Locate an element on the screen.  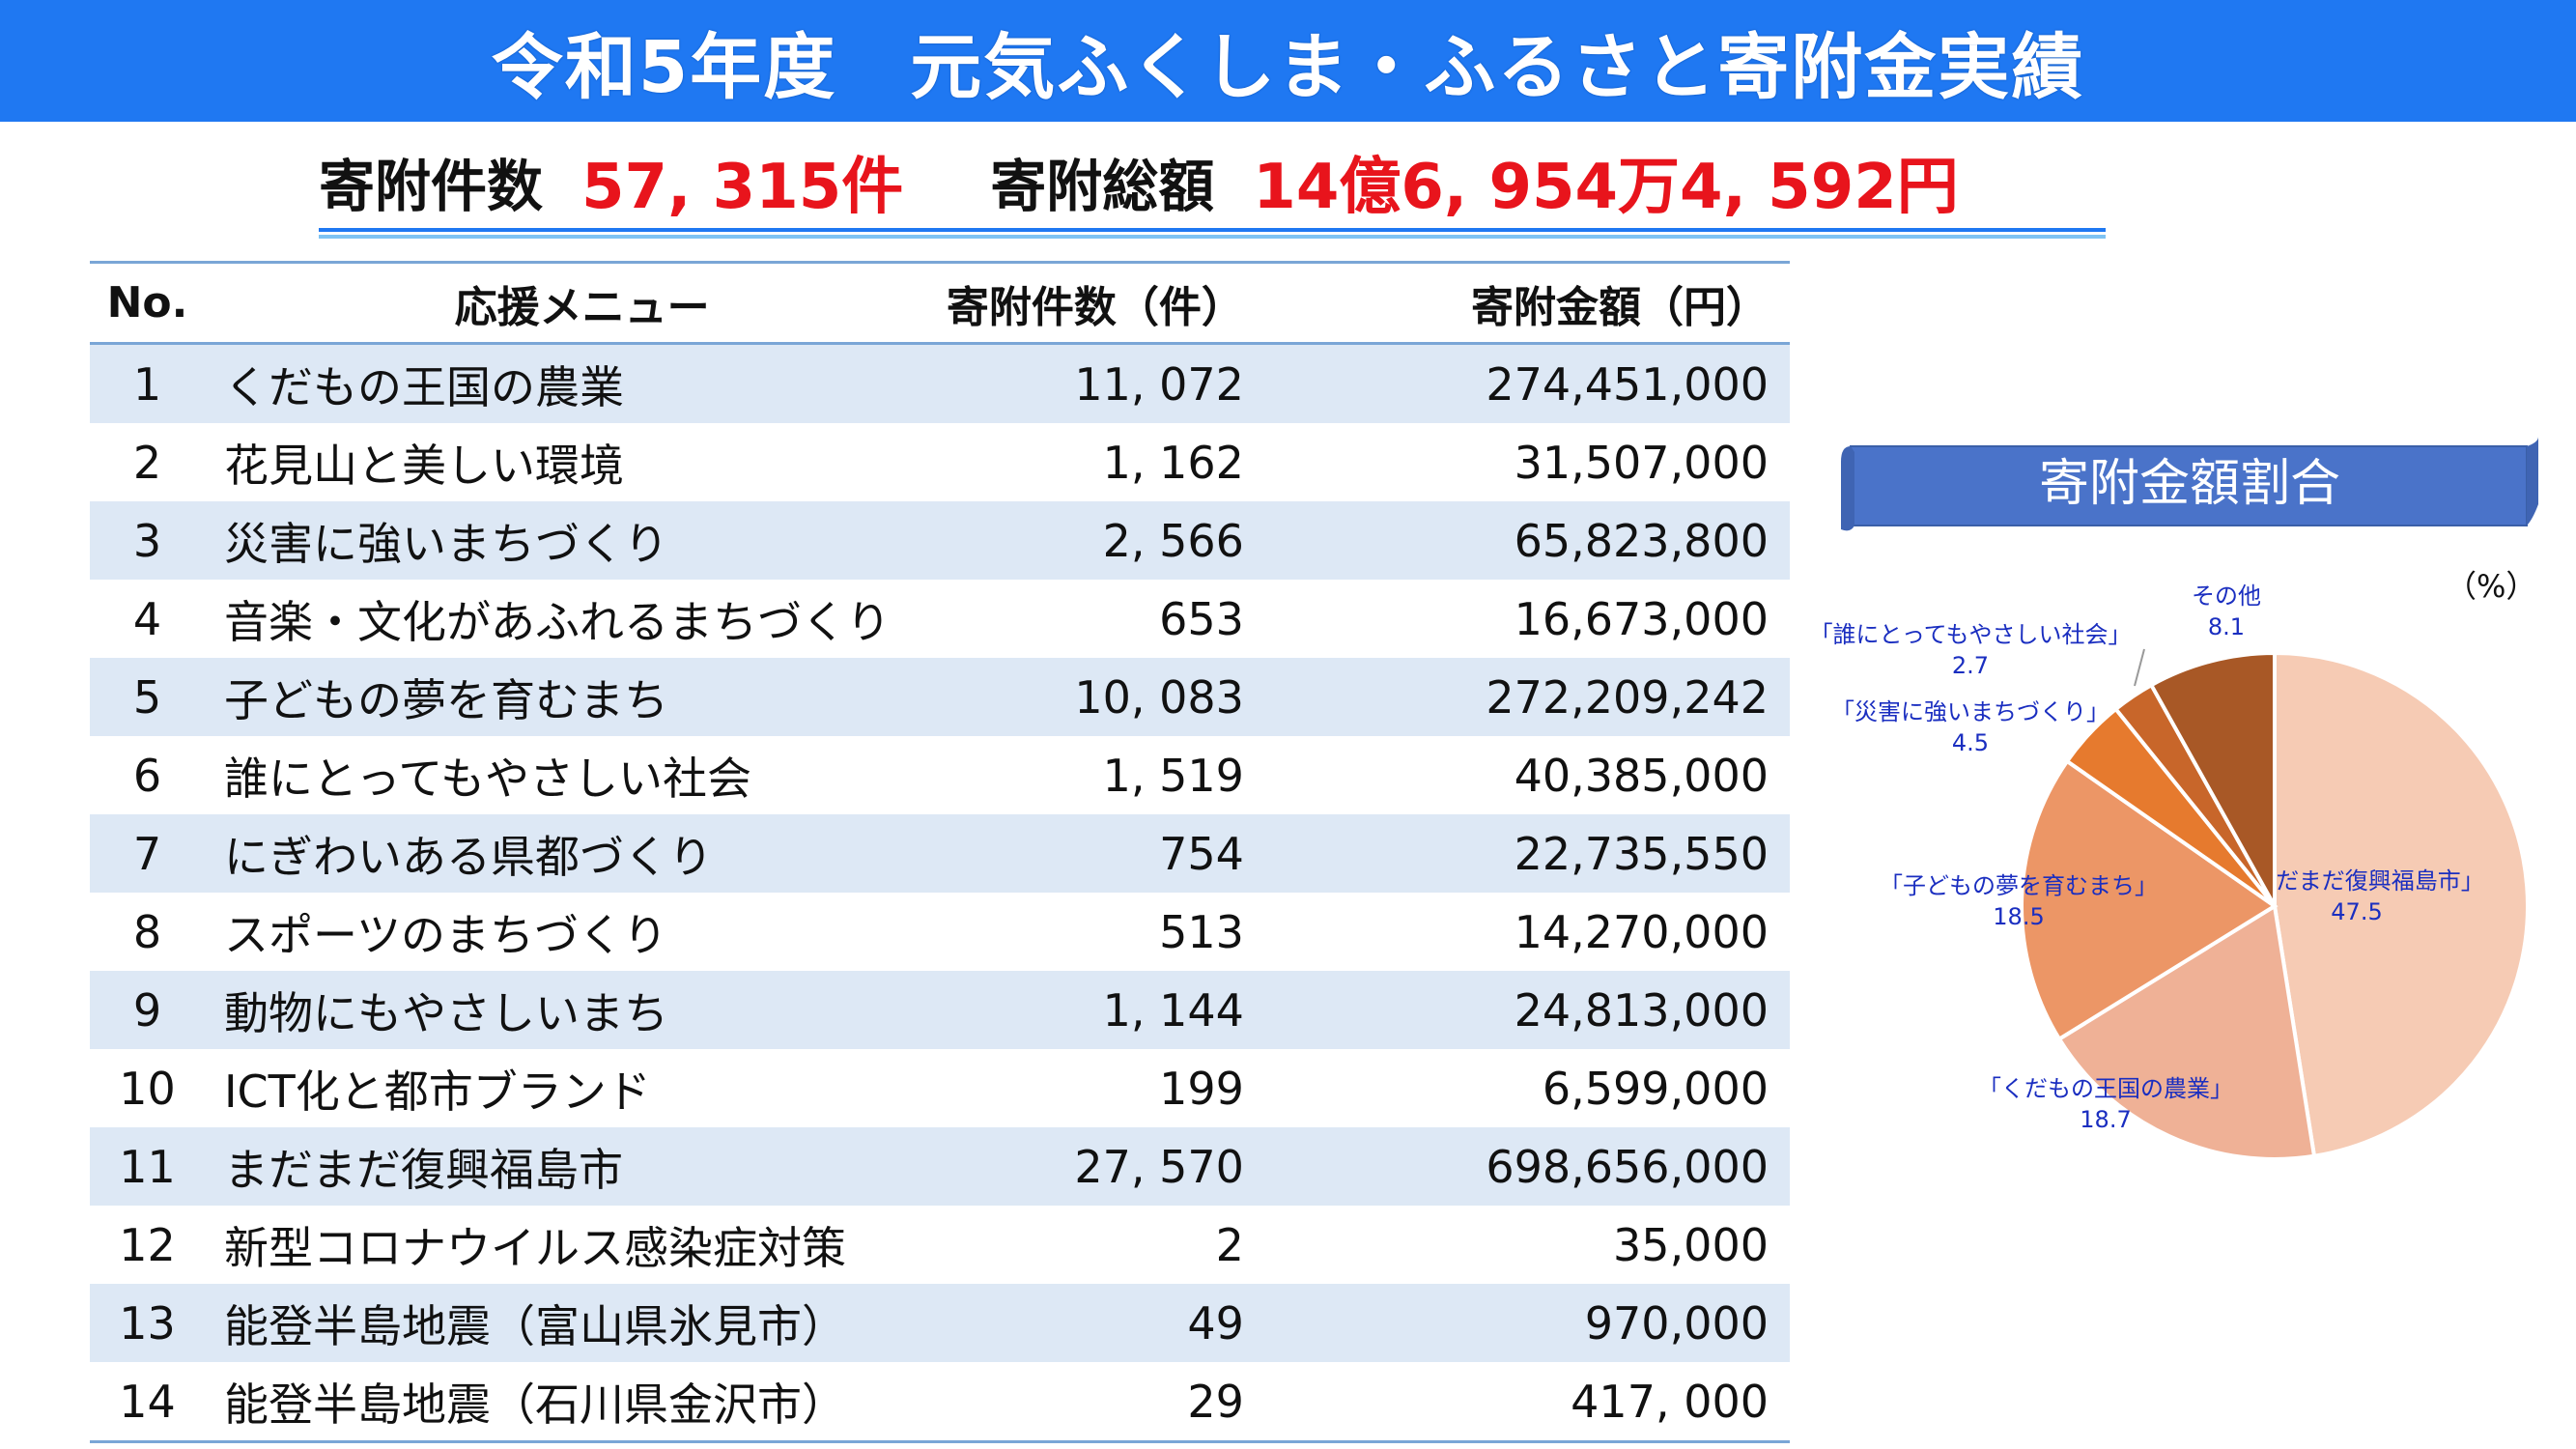
table-row: 14 能登半島地震（石川県金沢市） 29 417, 000 is located at coordinates (940, 1402).